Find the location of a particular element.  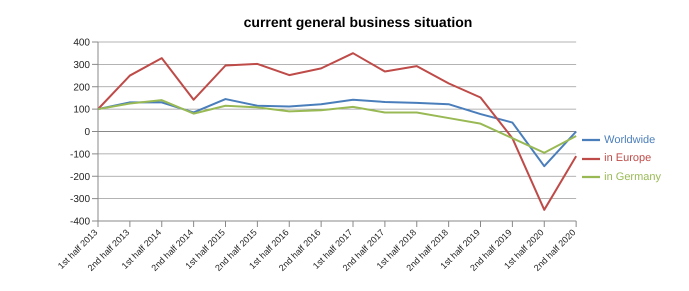

y-tick-label: 300 is located at coordinates (81, 65).